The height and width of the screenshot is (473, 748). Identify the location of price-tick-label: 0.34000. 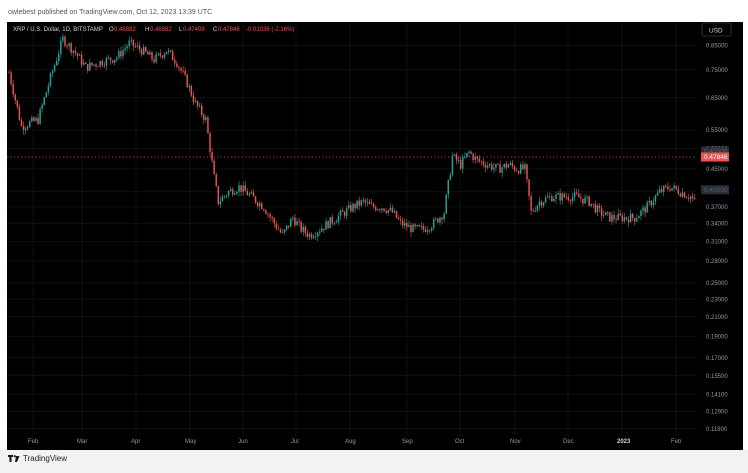
(717, 224).